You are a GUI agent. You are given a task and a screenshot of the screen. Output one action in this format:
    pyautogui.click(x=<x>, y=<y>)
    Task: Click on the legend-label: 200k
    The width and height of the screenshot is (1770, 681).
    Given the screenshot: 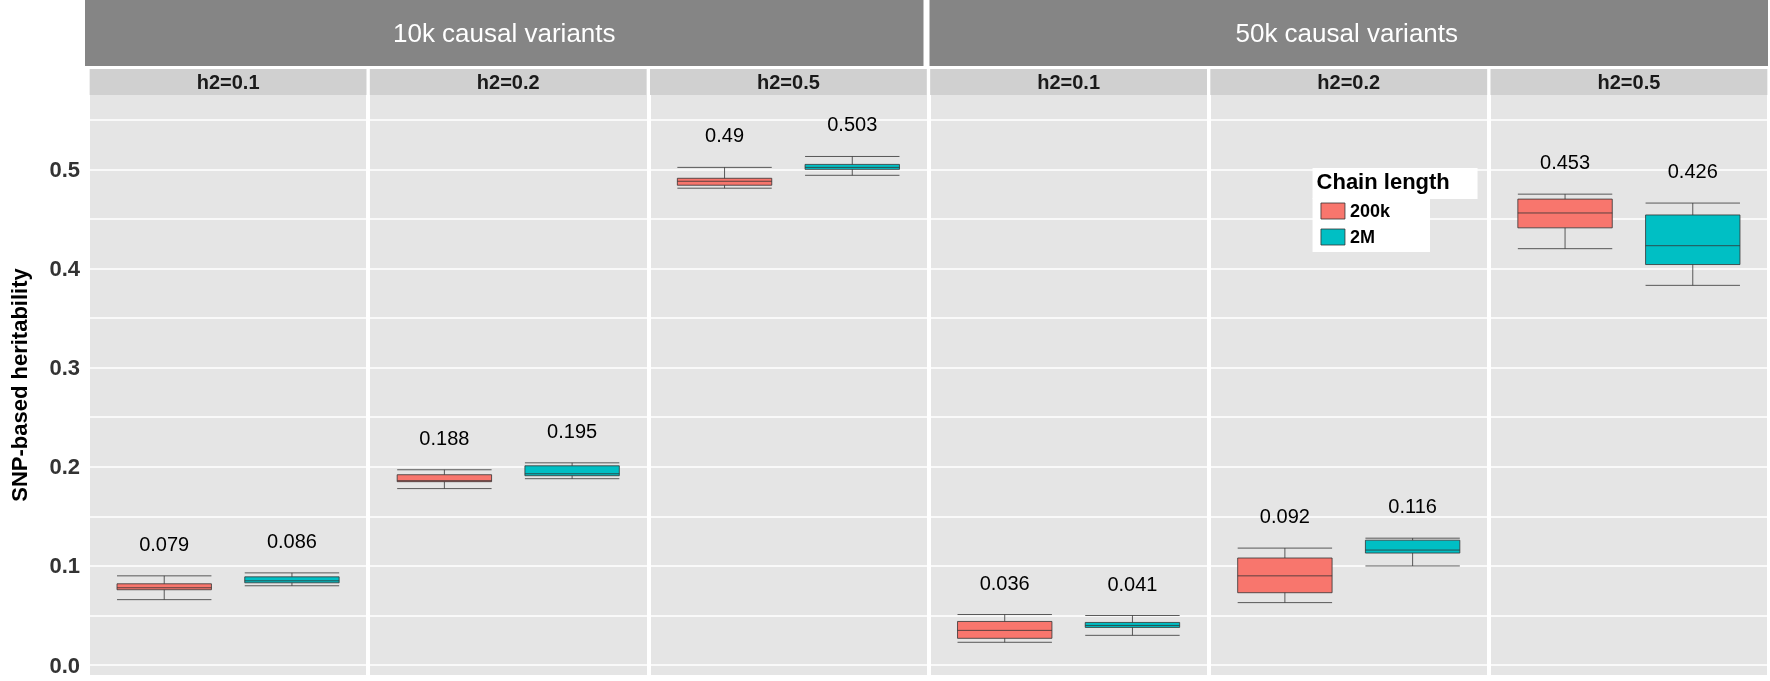 What is the action you would take?
    pyautogui.click(x=1370, y=211)
    